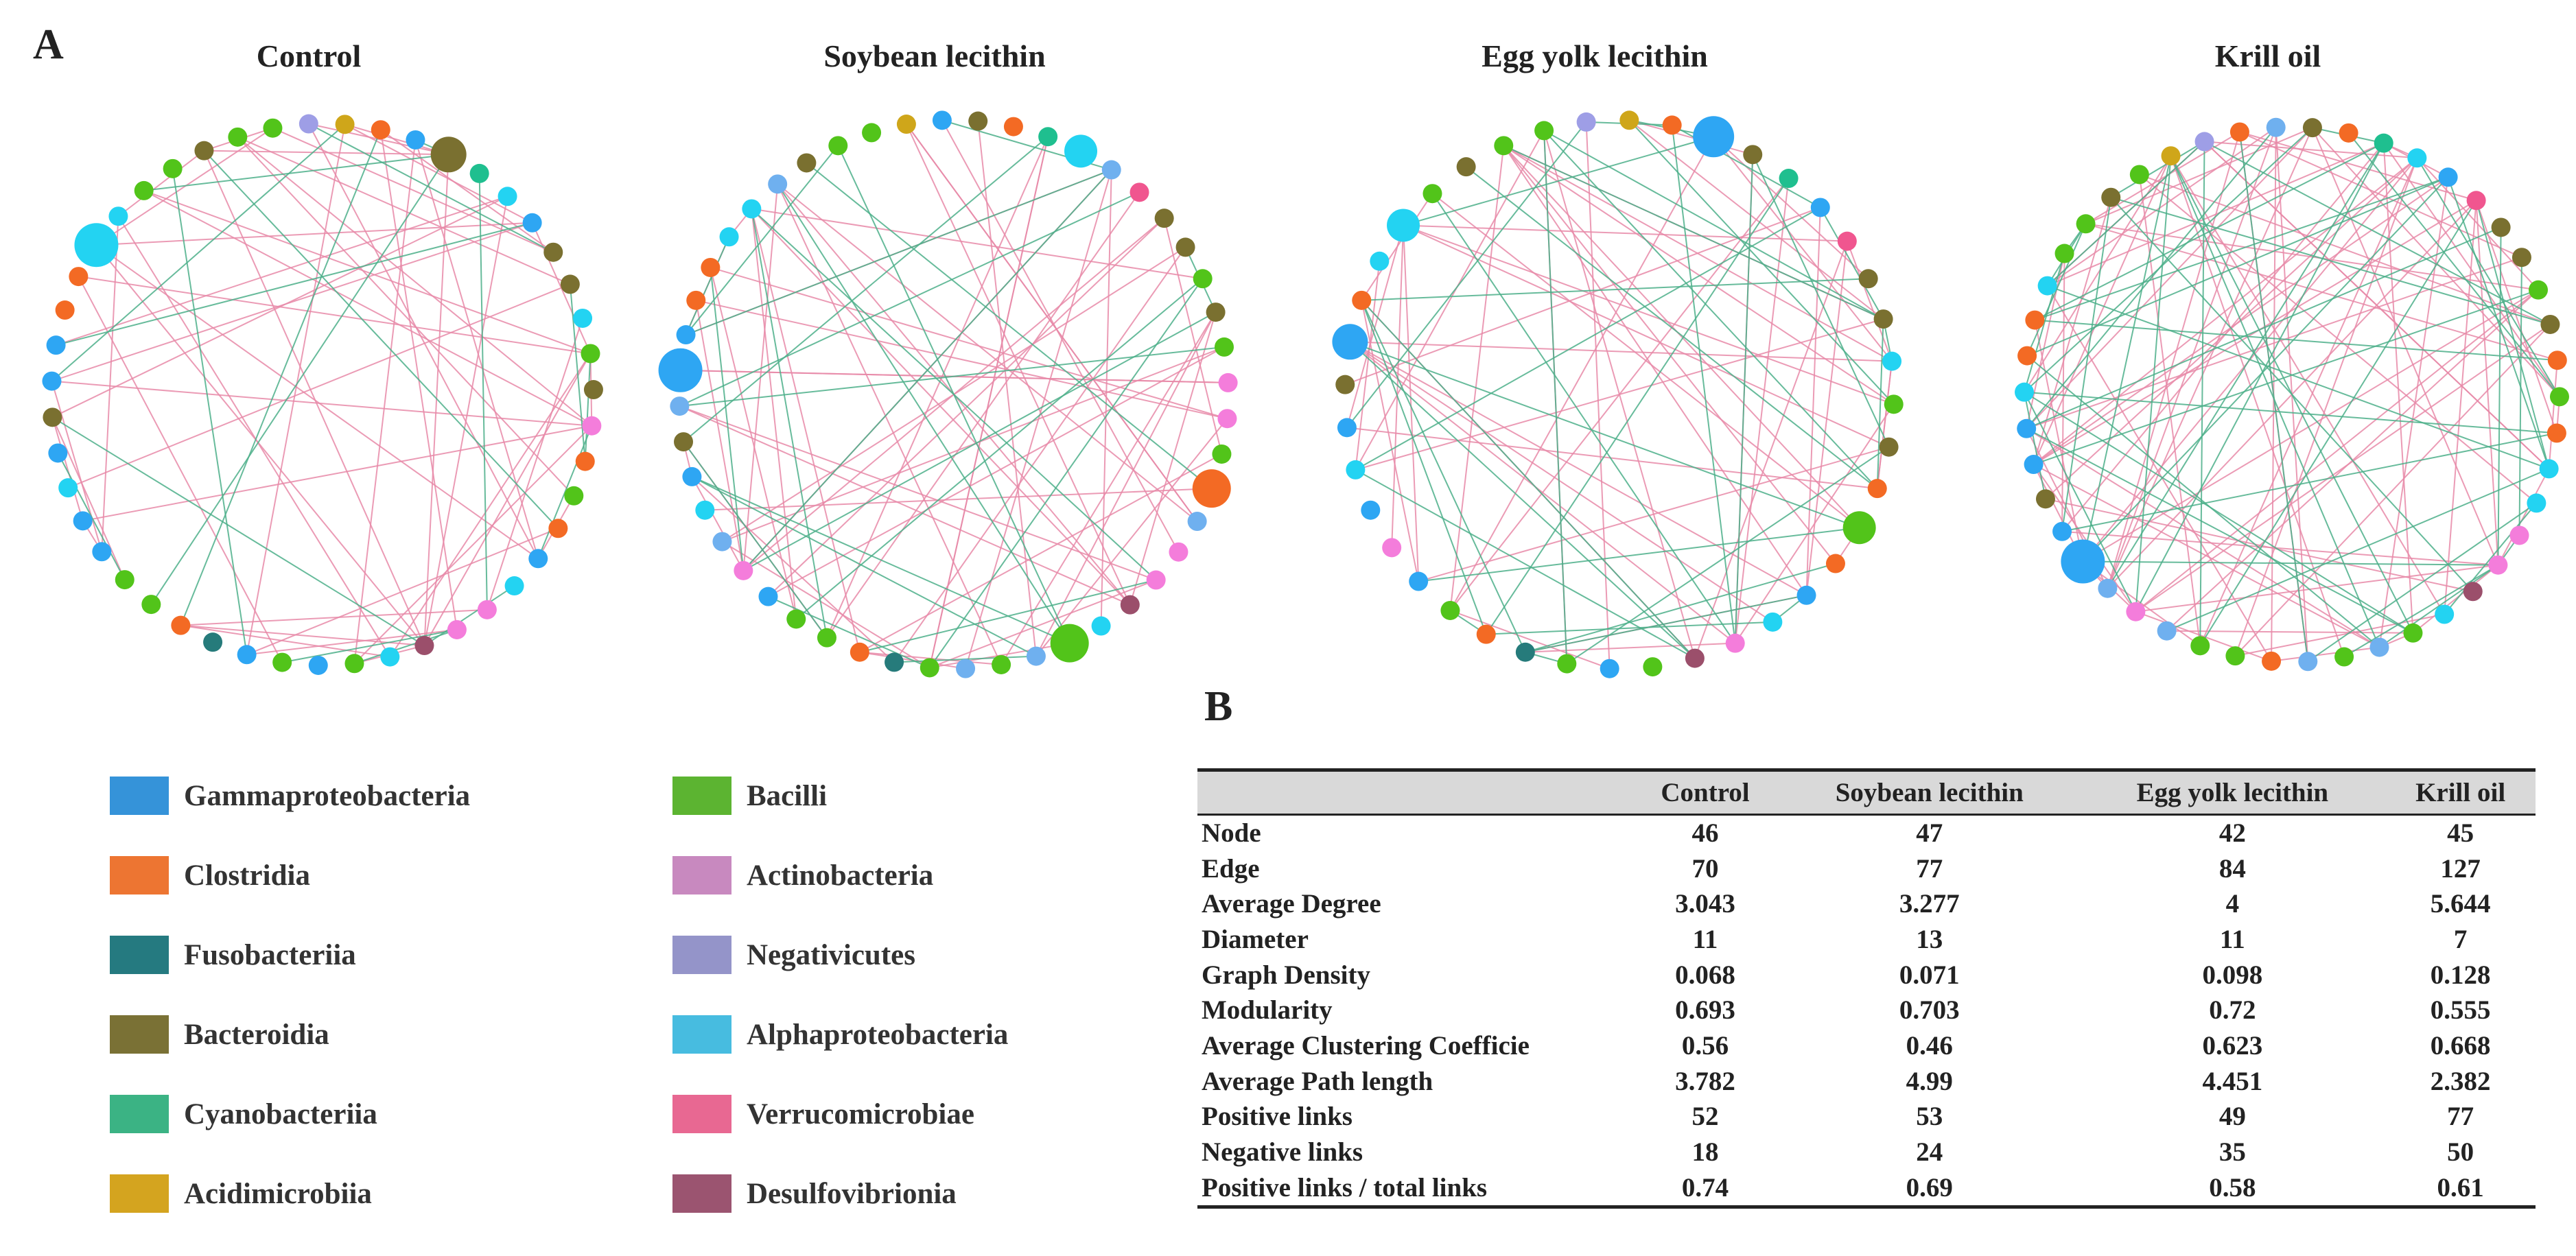  Describe the element at coordinates (860, 1114) in the screenshot. I see `legend-label: Verrucomicrobiae` at that location.